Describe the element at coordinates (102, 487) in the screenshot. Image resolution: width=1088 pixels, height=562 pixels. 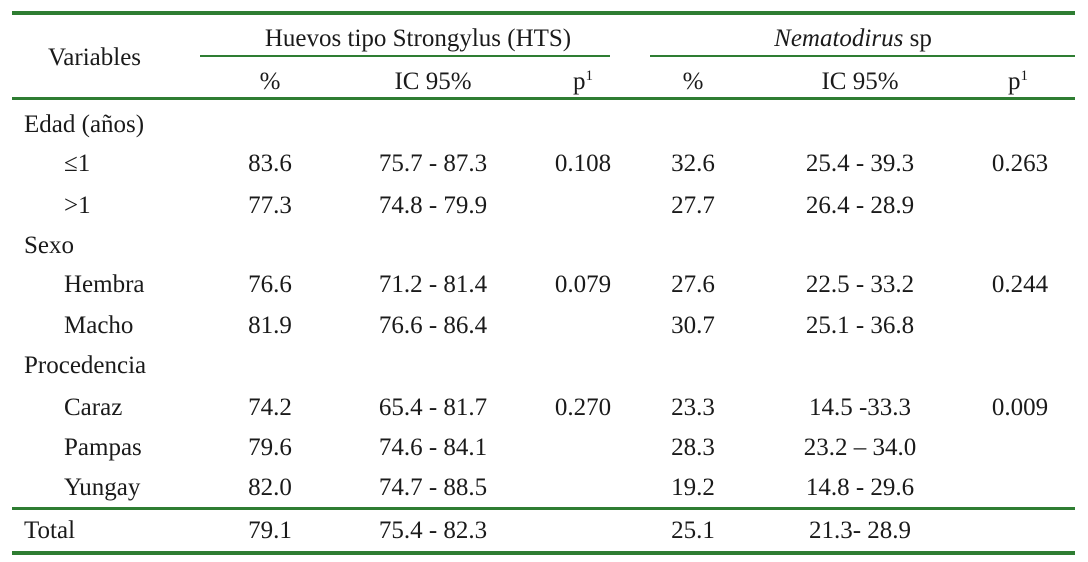
I see `row-label: Yungay` at that location.